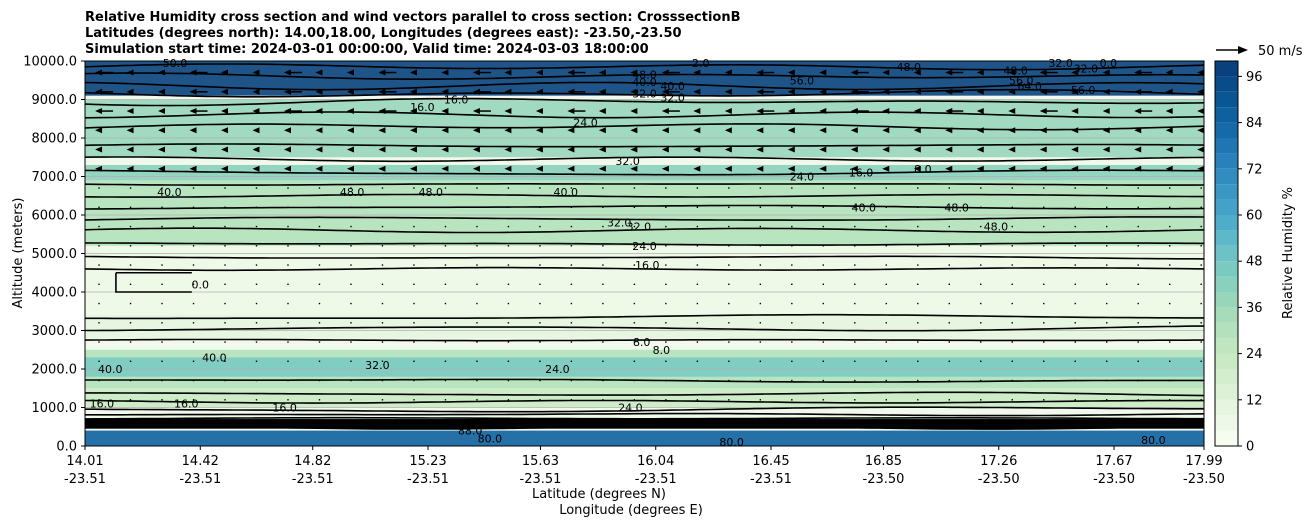  What do you see at coordinates (1226, 253) in the screenshot?
I see `colorbar-frame` at bounding box center [1226, 253].